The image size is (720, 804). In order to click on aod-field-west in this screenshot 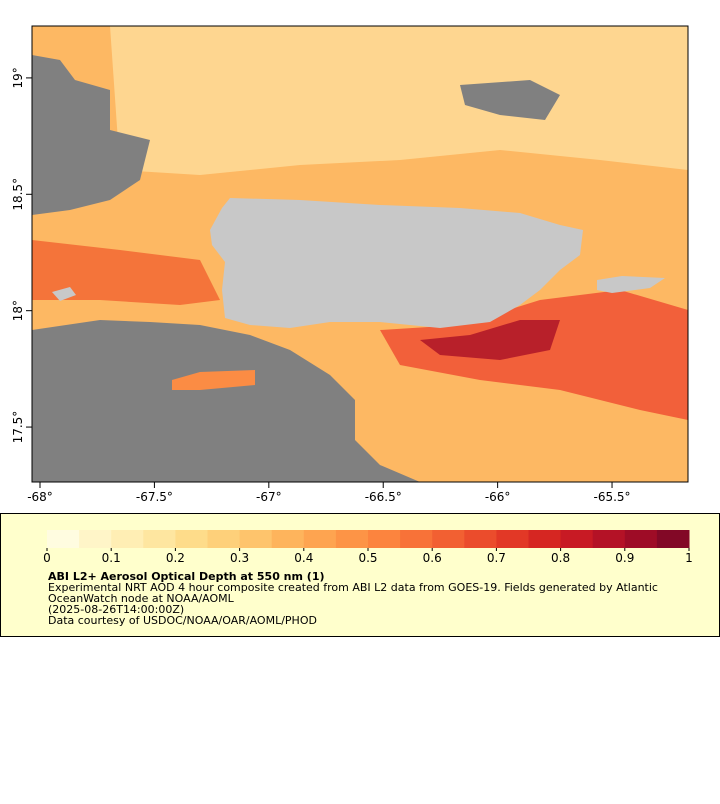, I will do `click(126, 272)`.